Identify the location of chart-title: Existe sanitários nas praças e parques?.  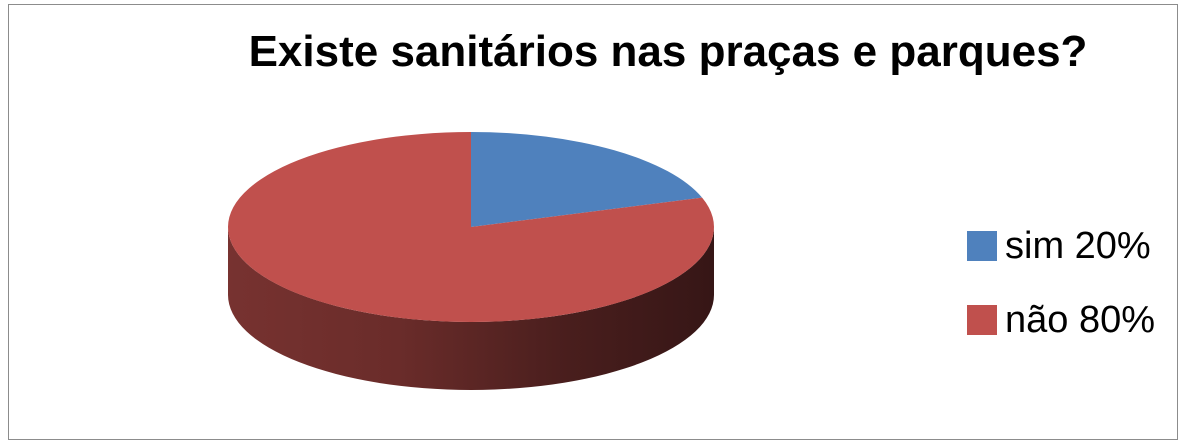
(668, 51).